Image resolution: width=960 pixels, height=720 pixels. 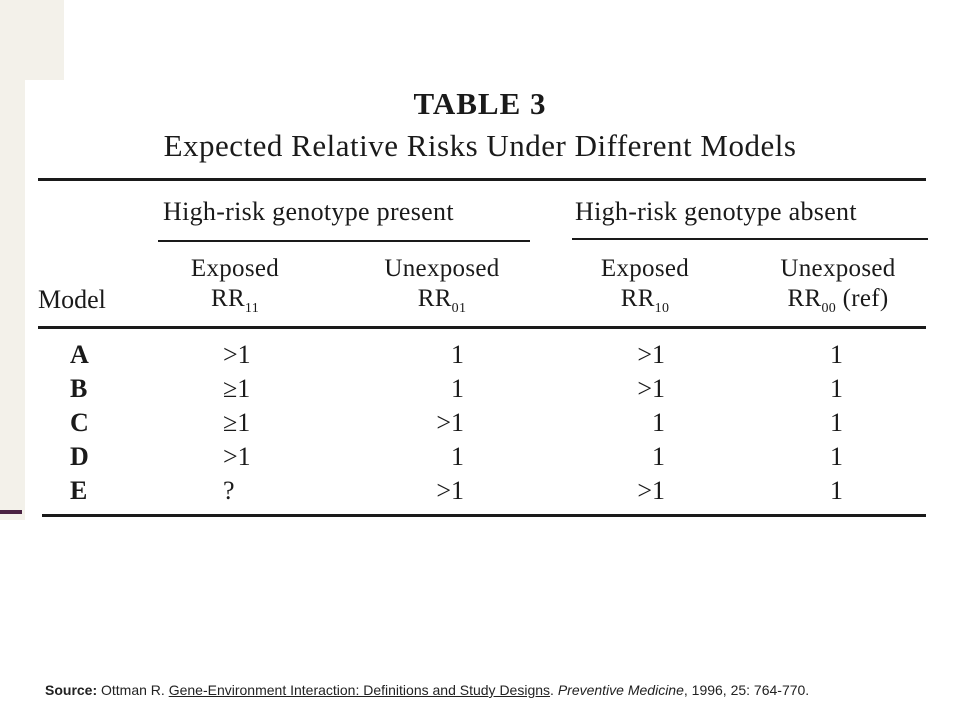 What do you see at coordinates (838, 289) in the screenshot?
I see `column-header-unexposed-absent: Unexposed RR00 (ref)` at bounding box center [838, 289].